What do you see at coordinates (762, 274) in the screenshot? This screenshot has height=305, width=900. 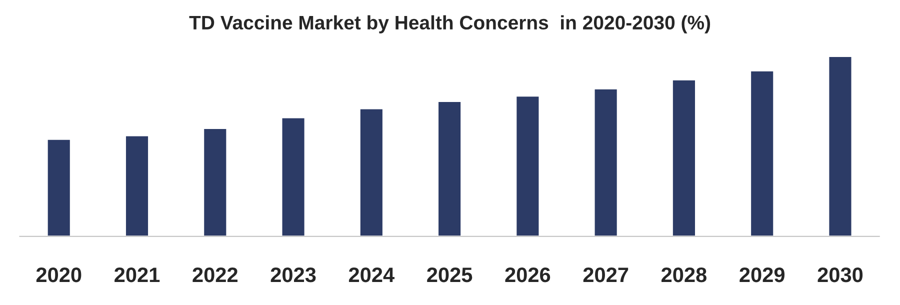 I see `x-tick-label: 2029` at bounding box center [762, 274].